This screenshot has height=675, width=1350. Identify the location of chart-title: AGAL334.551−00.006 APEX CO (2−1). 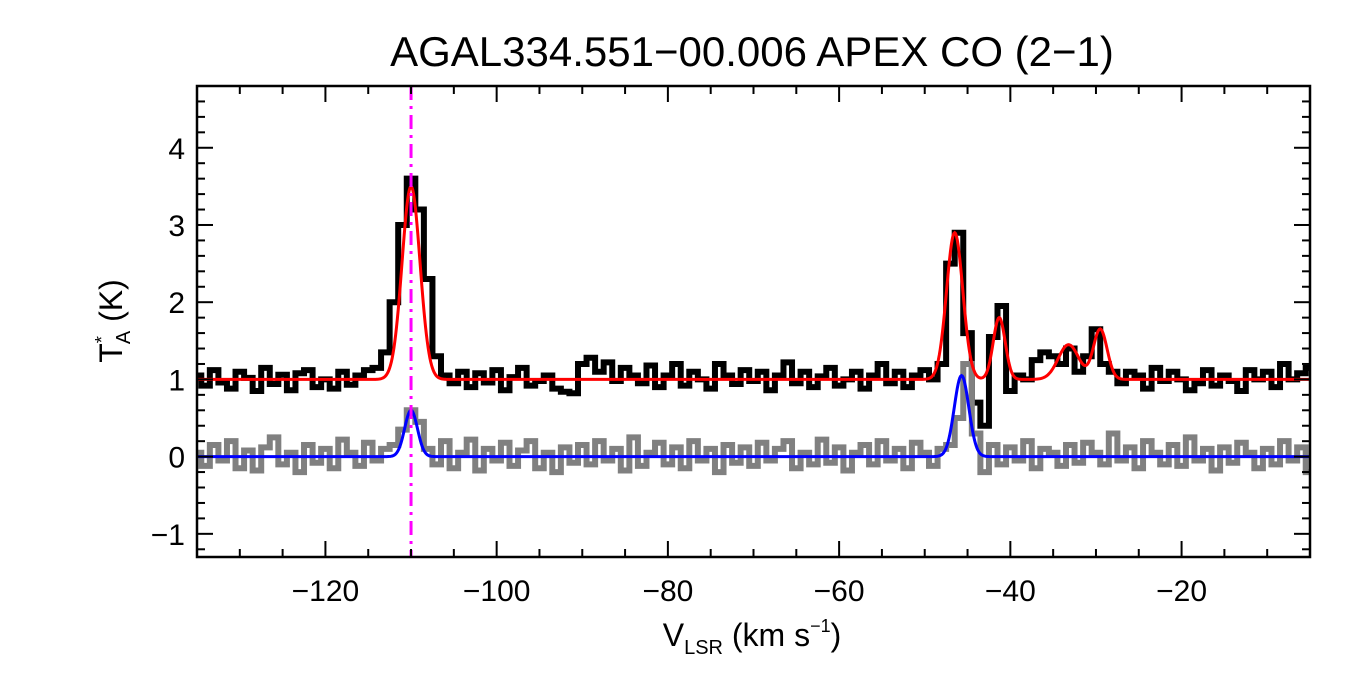
(752, 51).